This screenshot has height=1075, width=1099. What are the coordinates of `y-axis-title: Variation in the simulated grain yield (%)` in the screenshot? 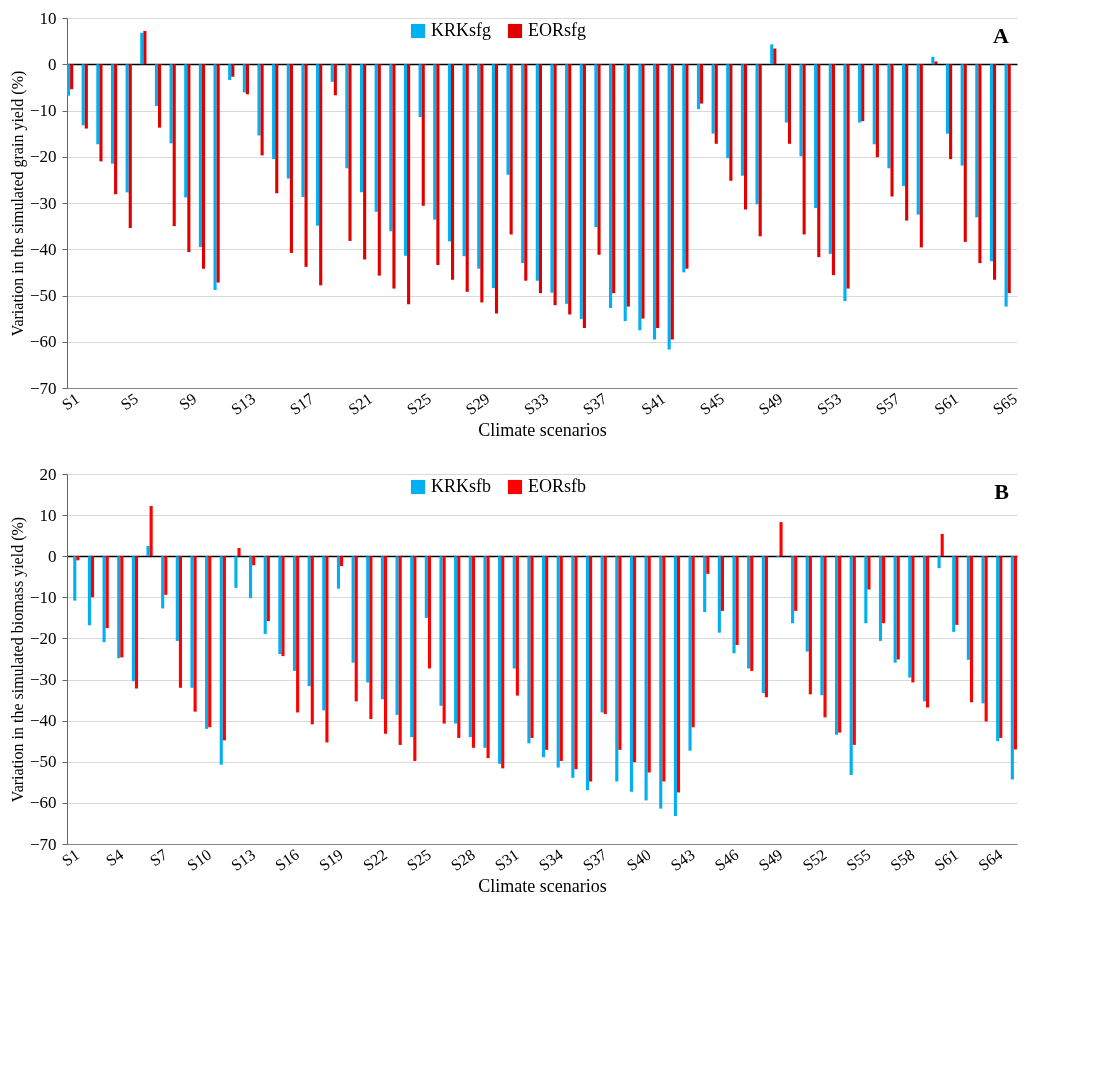 It's located at (17, 203).